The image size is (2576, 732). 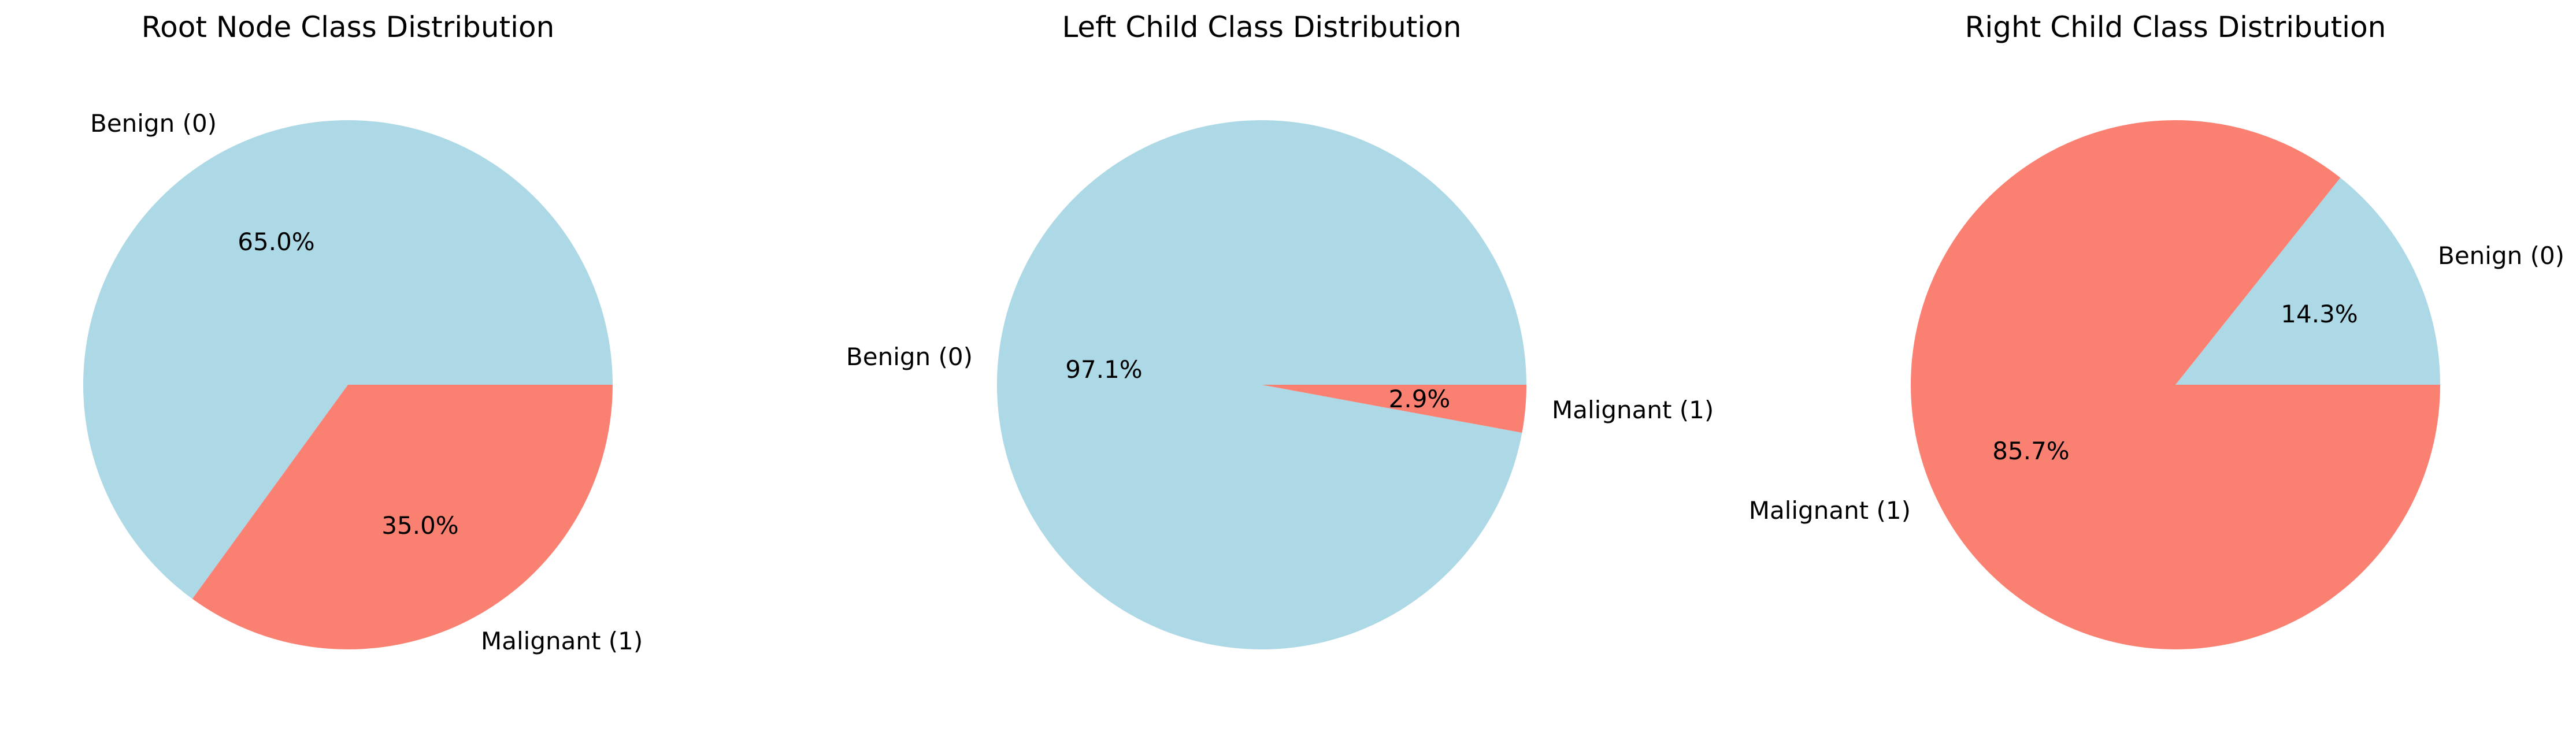 What do you see at coordinates (1103, 369) in the screenshot?
I see `left-child-benign-pct: 97.1%` at bounding box center [1103, 369].